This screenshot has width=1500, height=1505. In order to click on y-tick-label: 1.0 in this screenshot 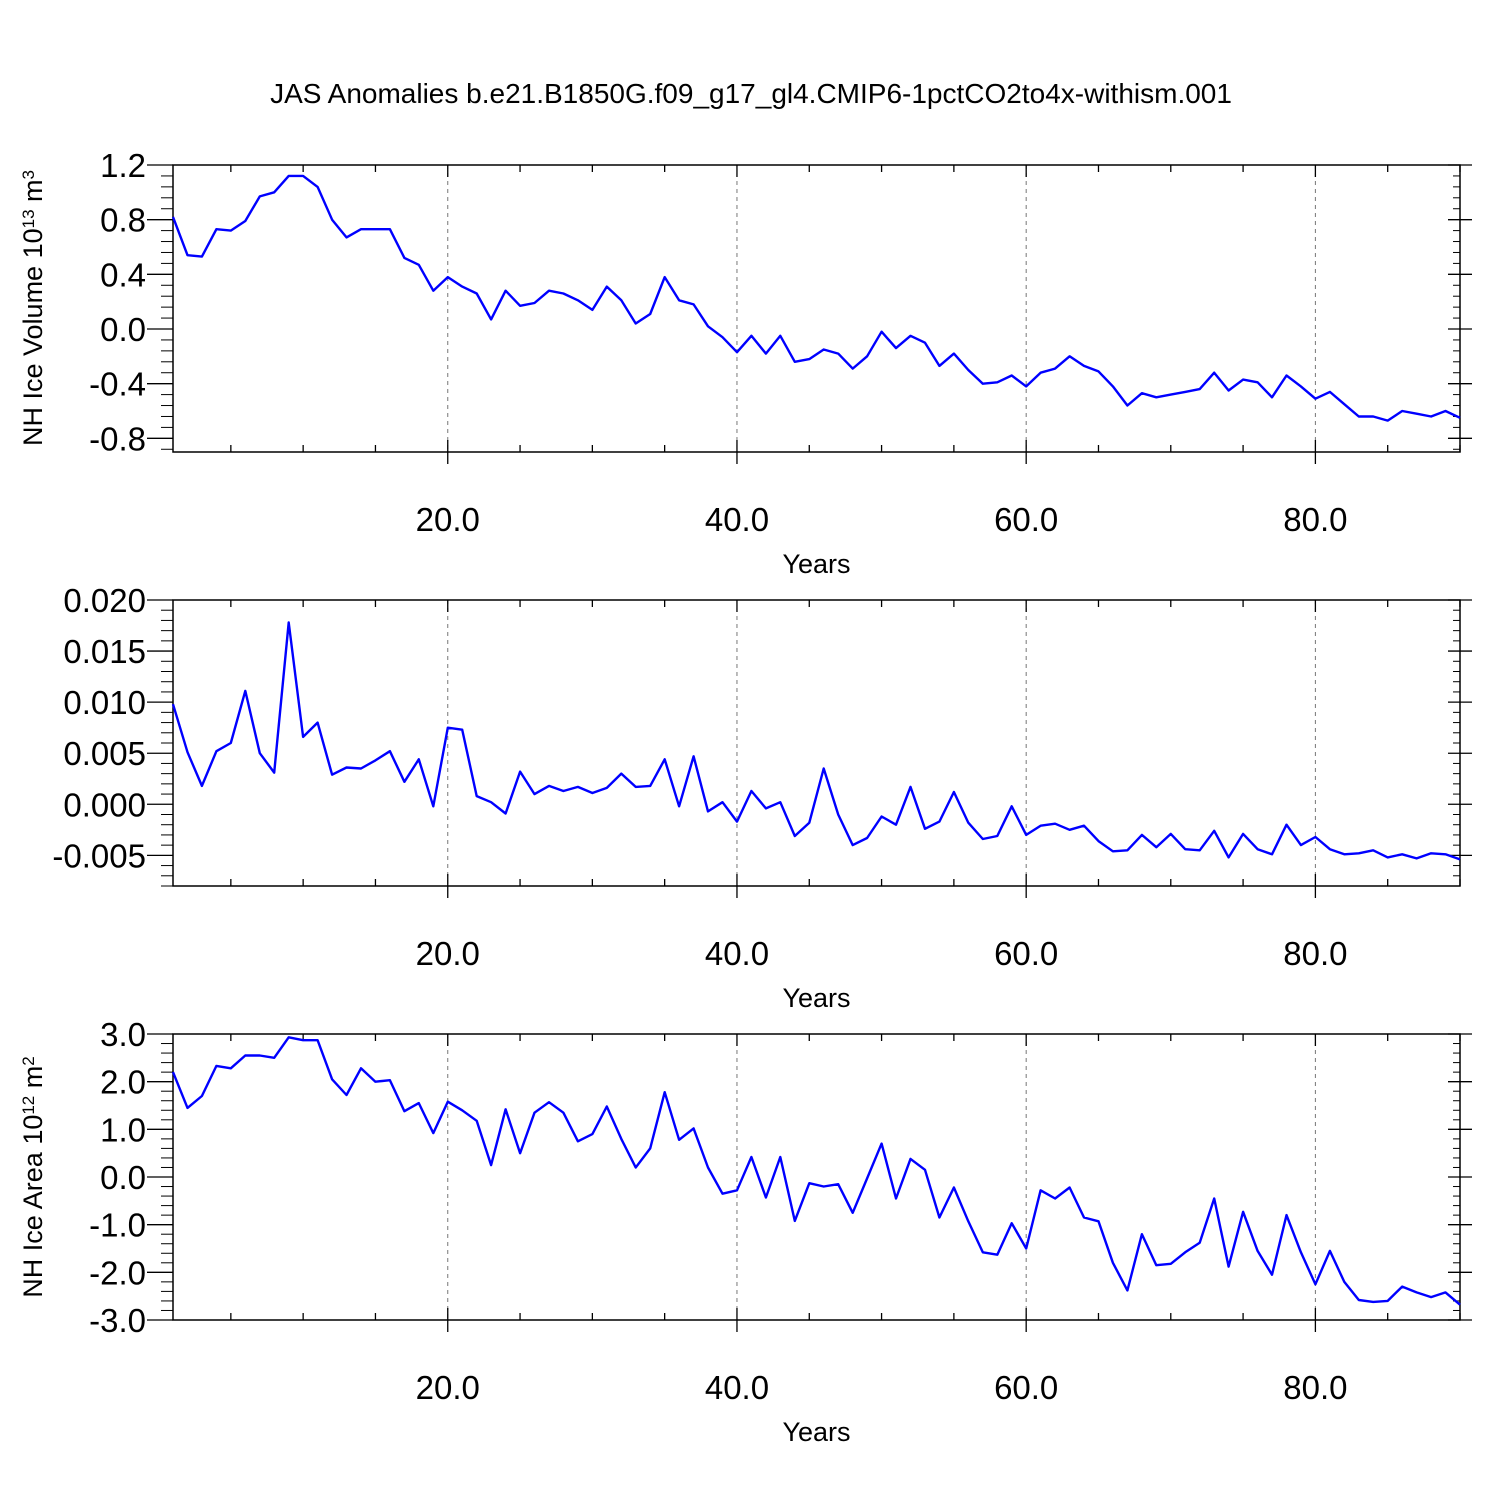, I will do `click(123, 1129)`.